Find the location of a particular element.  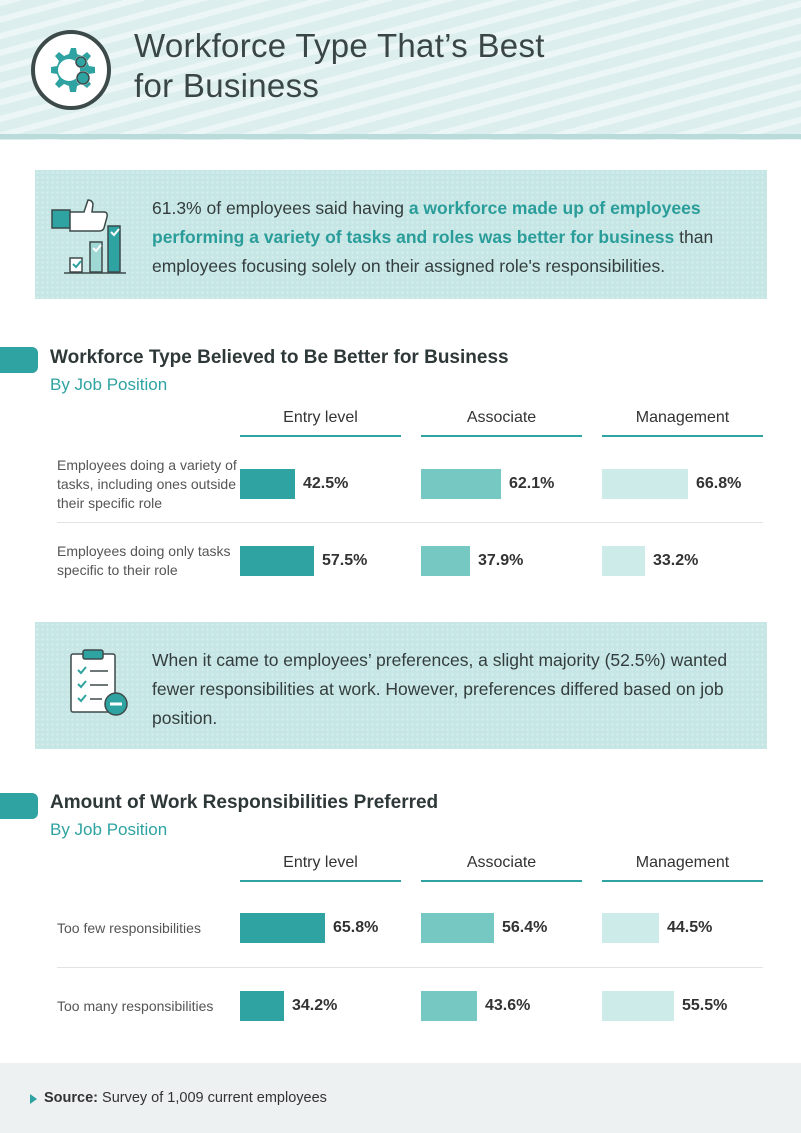

thumbs-up-chart-icon is located at coordinates (91, 239).